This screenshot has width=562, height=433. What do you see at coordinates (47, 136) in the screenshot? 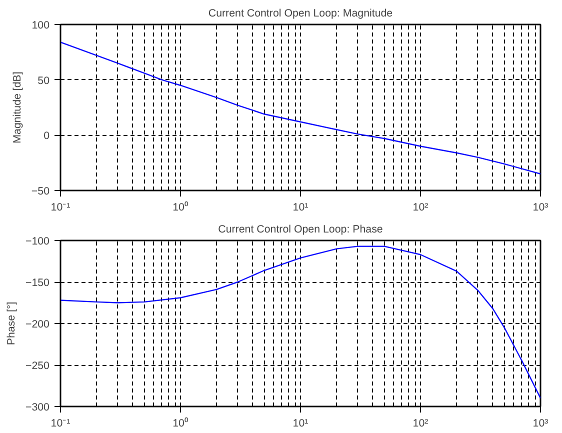
I see `y-tick-label: 0` at bounding box center [47, 136].